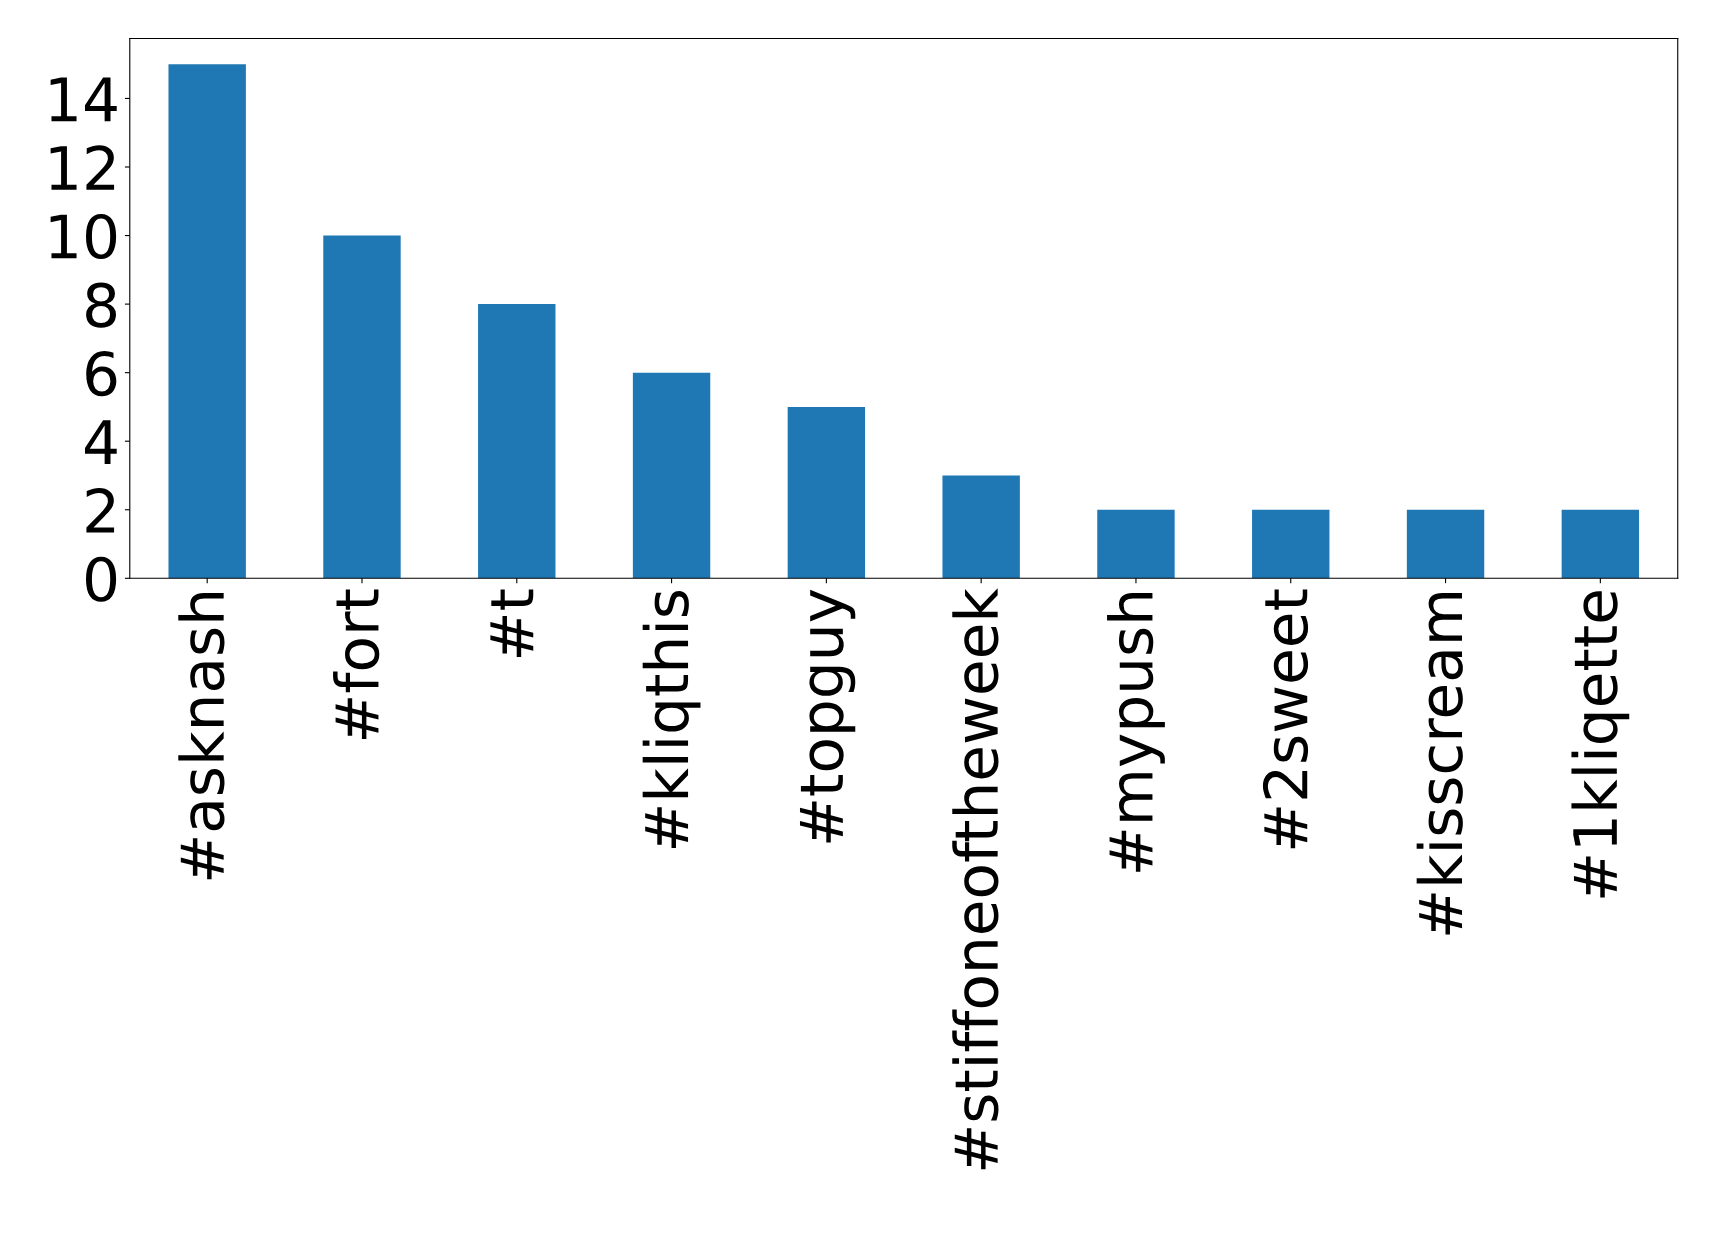 This screenshot has width=1719, height=1241. I want to click on x-tick-label: #topguy, so click(827, 716).